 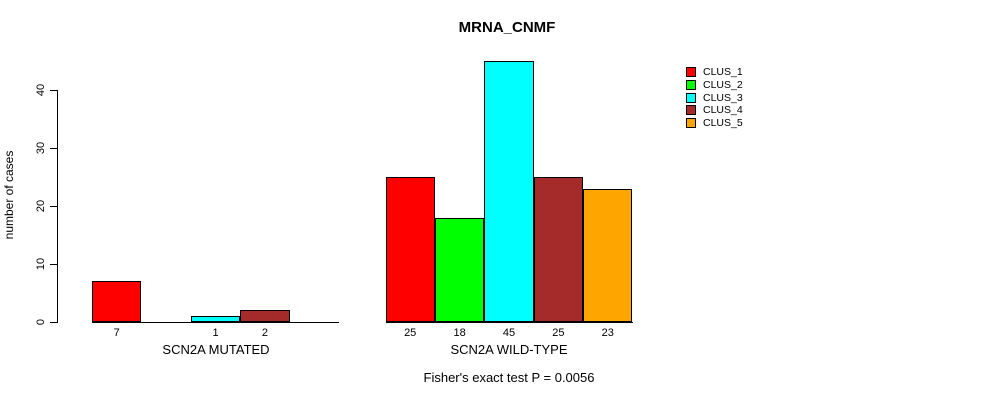 I want to click on y-tick-label: 10, so click(x=41, y=264).